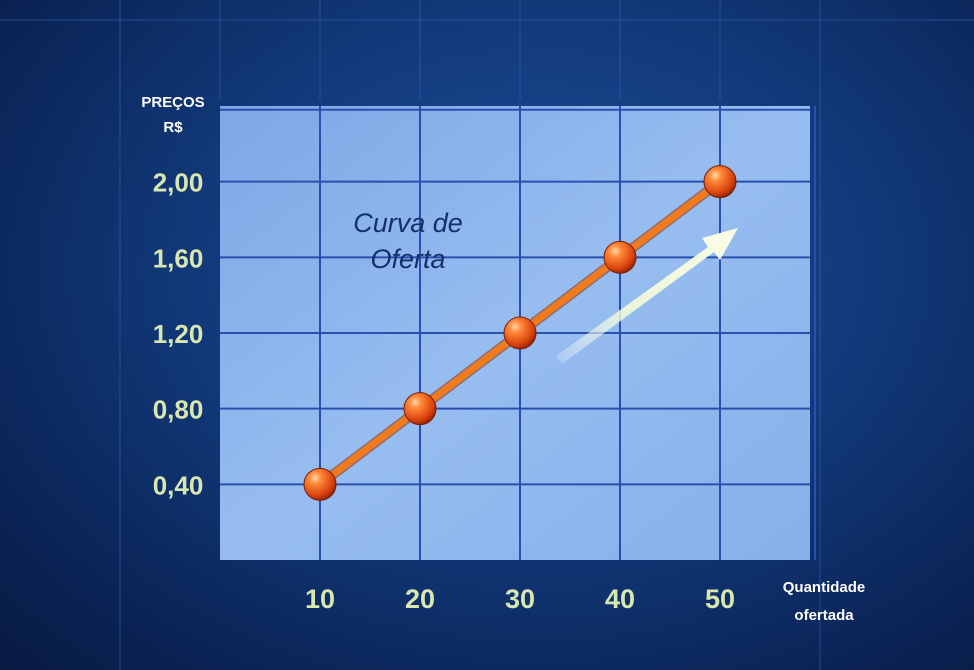  I want to click on x-tick-label: 10, so click(320, 599).